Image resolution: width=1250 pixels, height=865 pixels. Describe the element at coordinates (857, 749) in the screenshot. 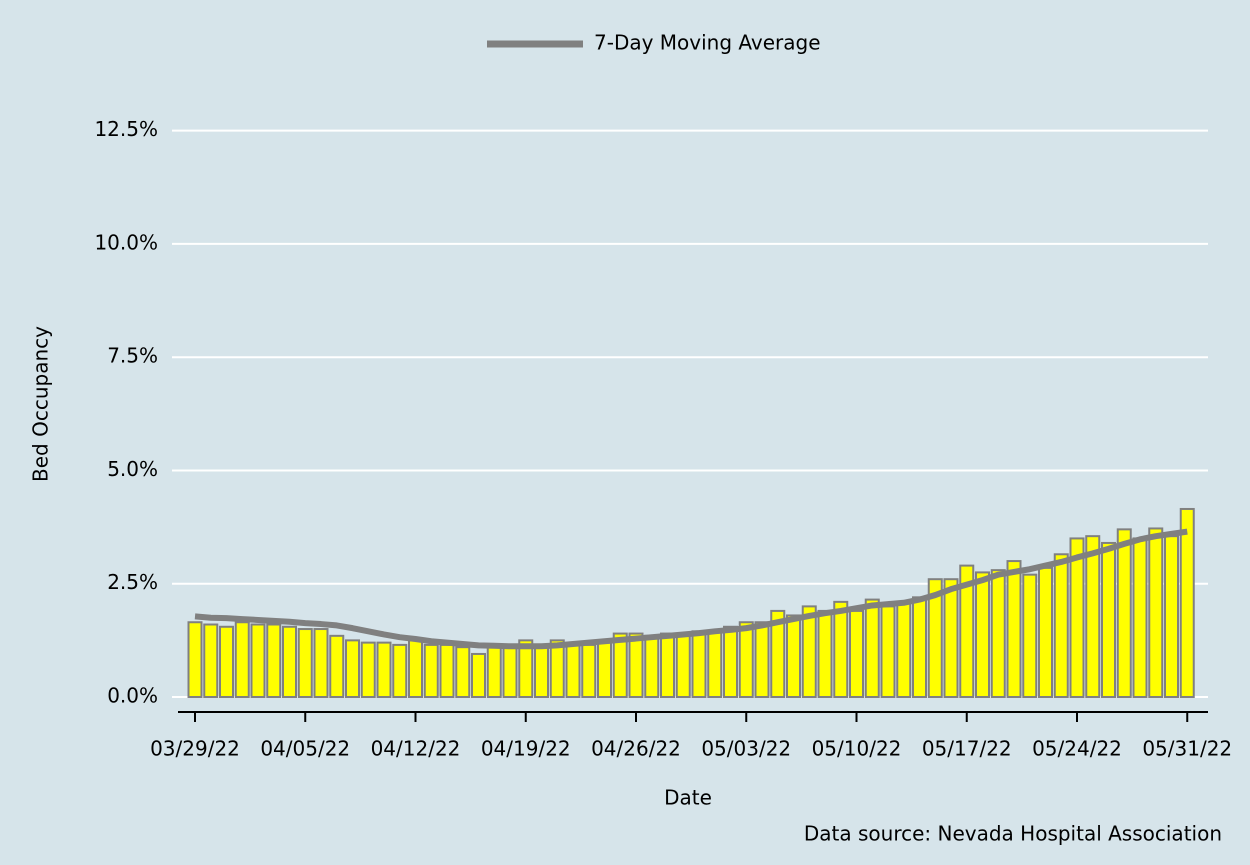

I see `x-tick-label: 05/10/22` at that location.